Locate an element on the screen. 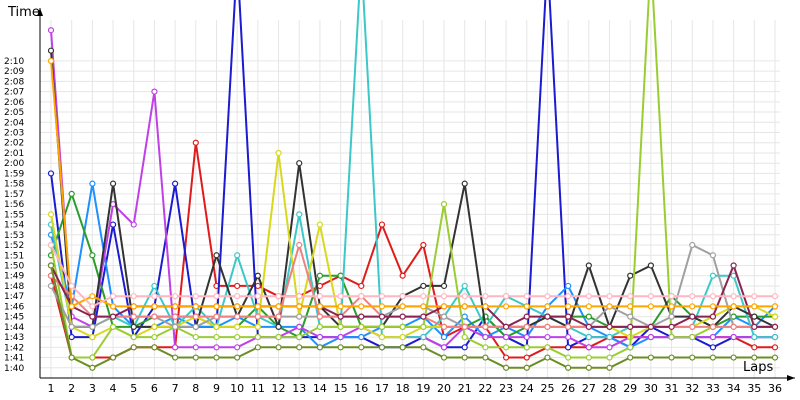 This screenshot has height=400, width=800. y-tick-label: 1:59 is located at coordinates (14, 174).